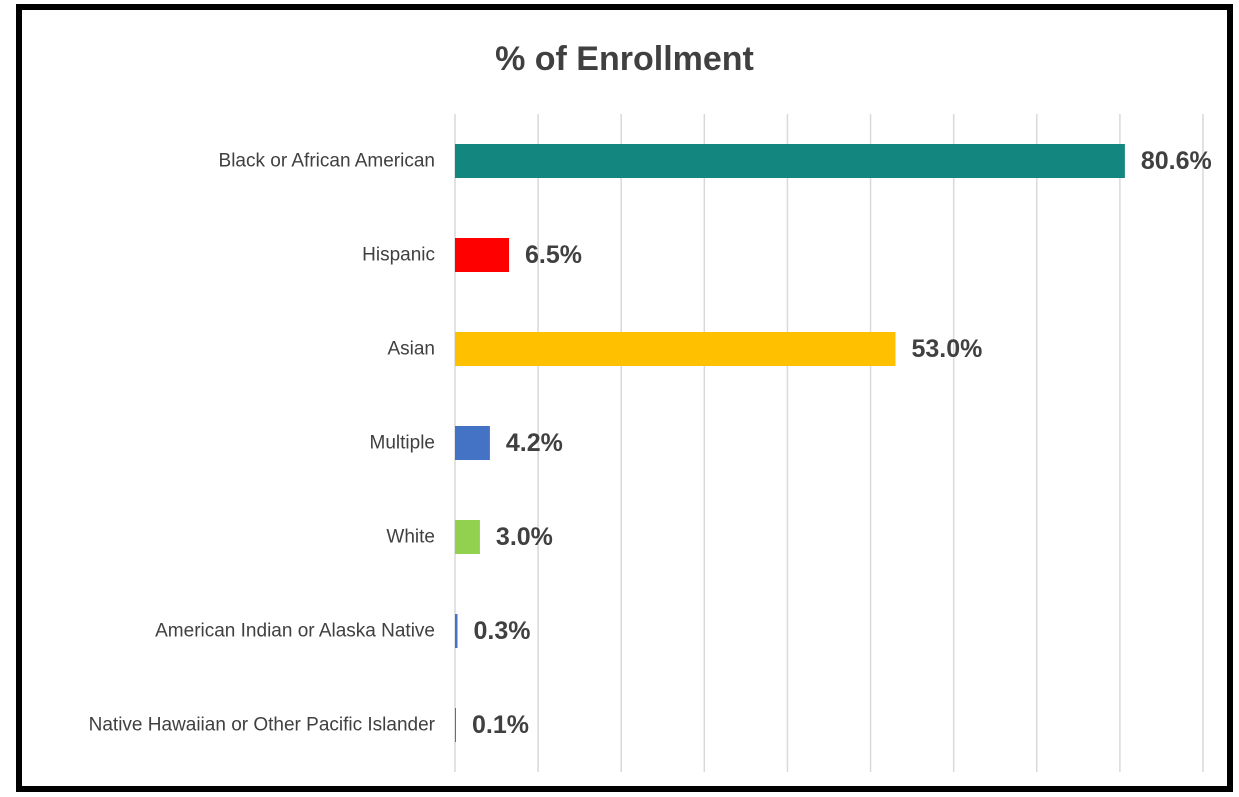 This screenshot has width=1239, height=797. I want to click on data-label: 53.0%, so click(946, 349).